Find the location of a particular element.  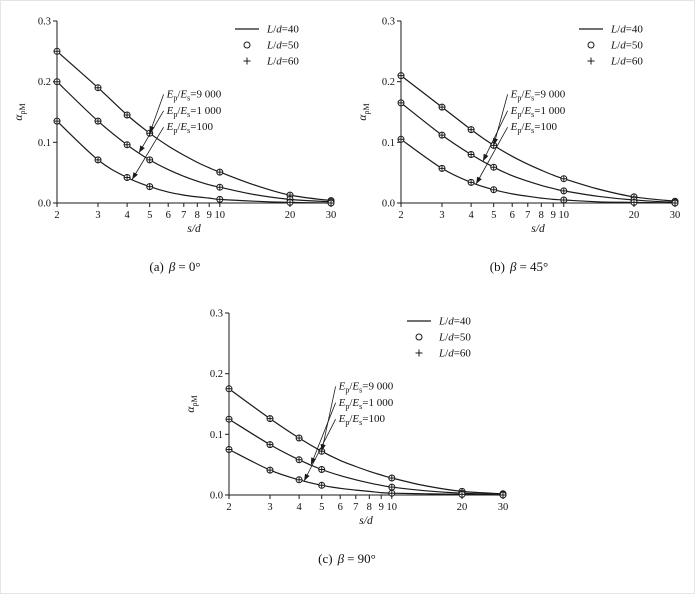

x-tick-label: 8 is located at coordinates (369, 507).